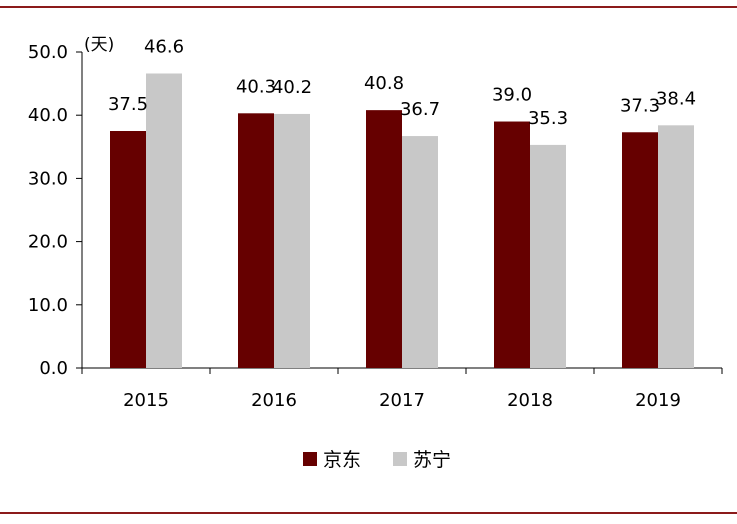 Image resolution: width=737 pixels, height=524 pixels. What do you see at coordinates (384, 83) in the screenshot?
I see `data-label: 40.8` at bounding box center [384, 83].